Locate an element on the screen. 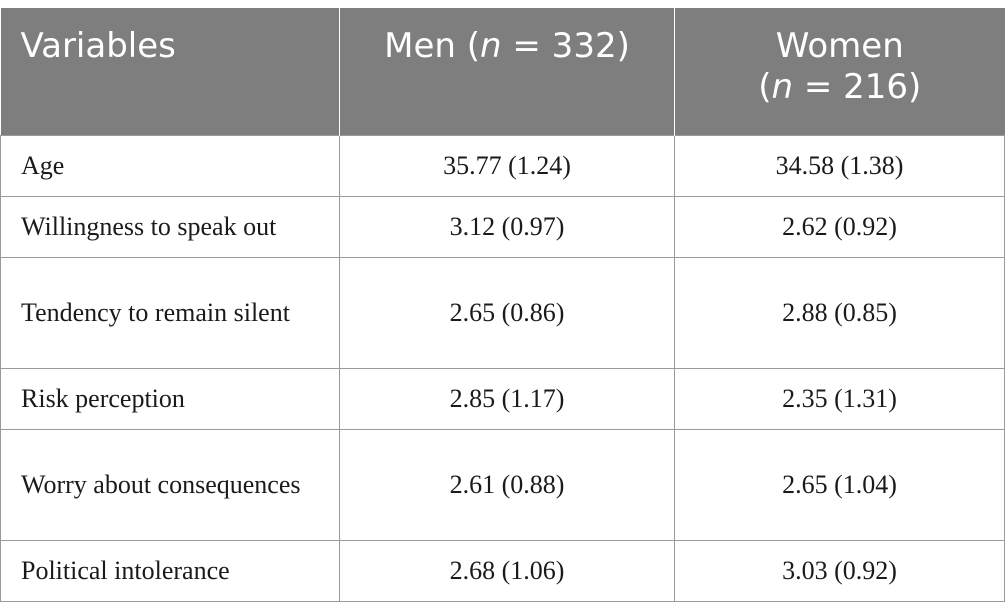 This screenshot has width=1005, height=605. table-row: Risk perception 2.85 (1.17) 2.35 (1.31) is located at coordinates (502, 399).